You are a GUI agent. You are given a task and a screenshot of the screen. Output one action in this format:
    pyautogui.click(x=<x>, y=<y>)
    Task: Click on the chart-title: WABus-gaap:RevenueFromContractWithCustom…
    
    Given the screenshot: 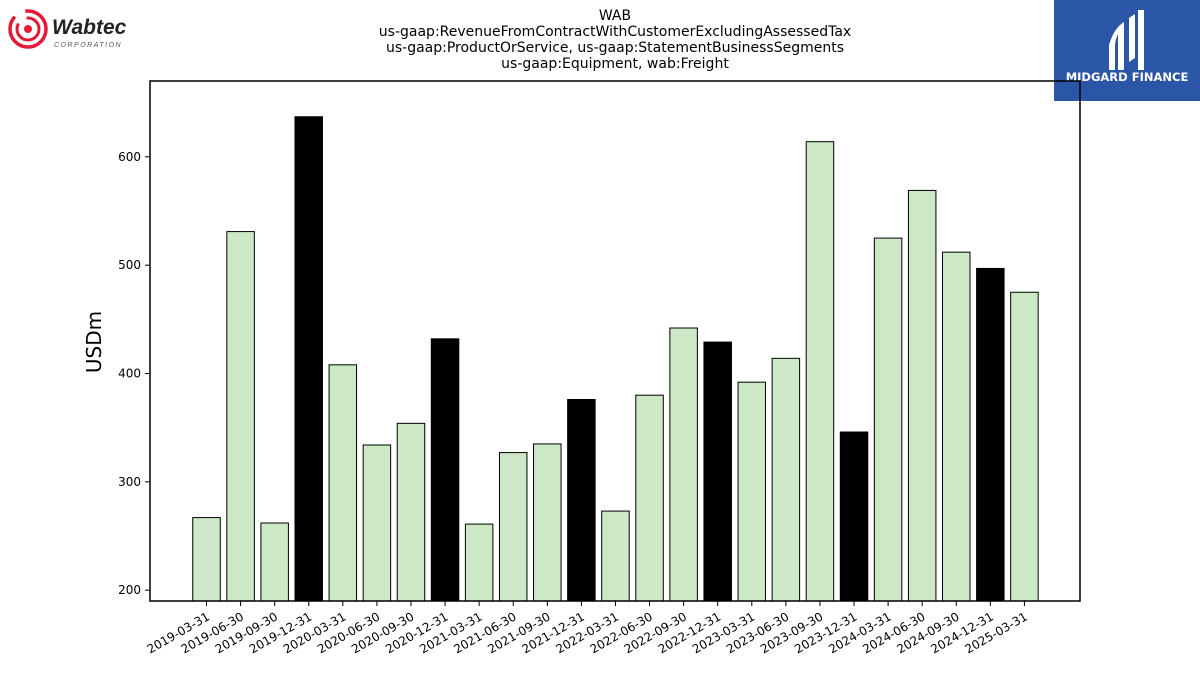 What is the action you would take?
    pyautogui.click(x=615, y=40)
    